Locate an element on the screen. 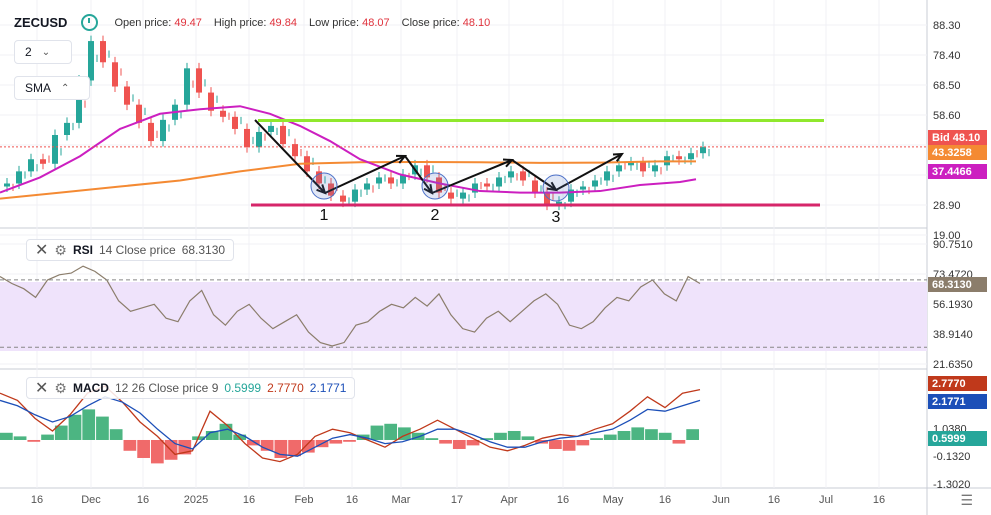  sma-long-tag: 43.3258 is located at coordinates (957, 152).